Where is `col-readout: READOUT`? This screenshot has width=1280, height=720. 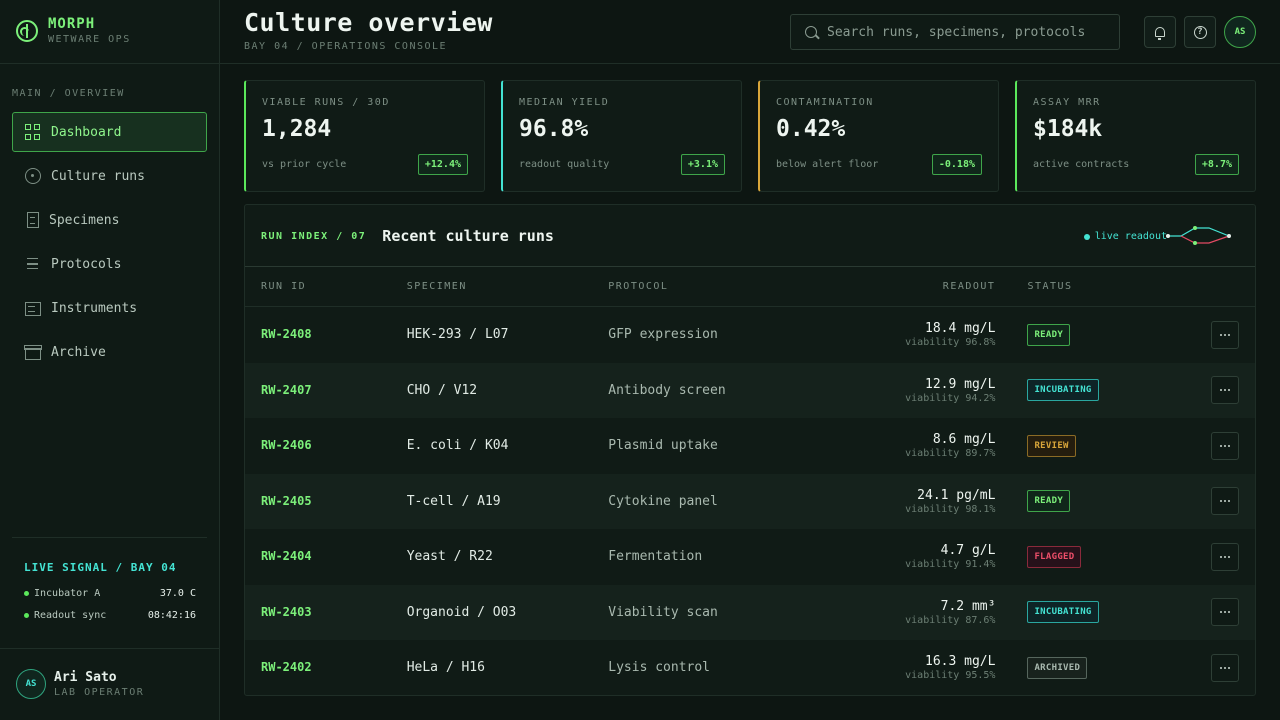
col-readout: READOUT is located at coordinates (969, 286).